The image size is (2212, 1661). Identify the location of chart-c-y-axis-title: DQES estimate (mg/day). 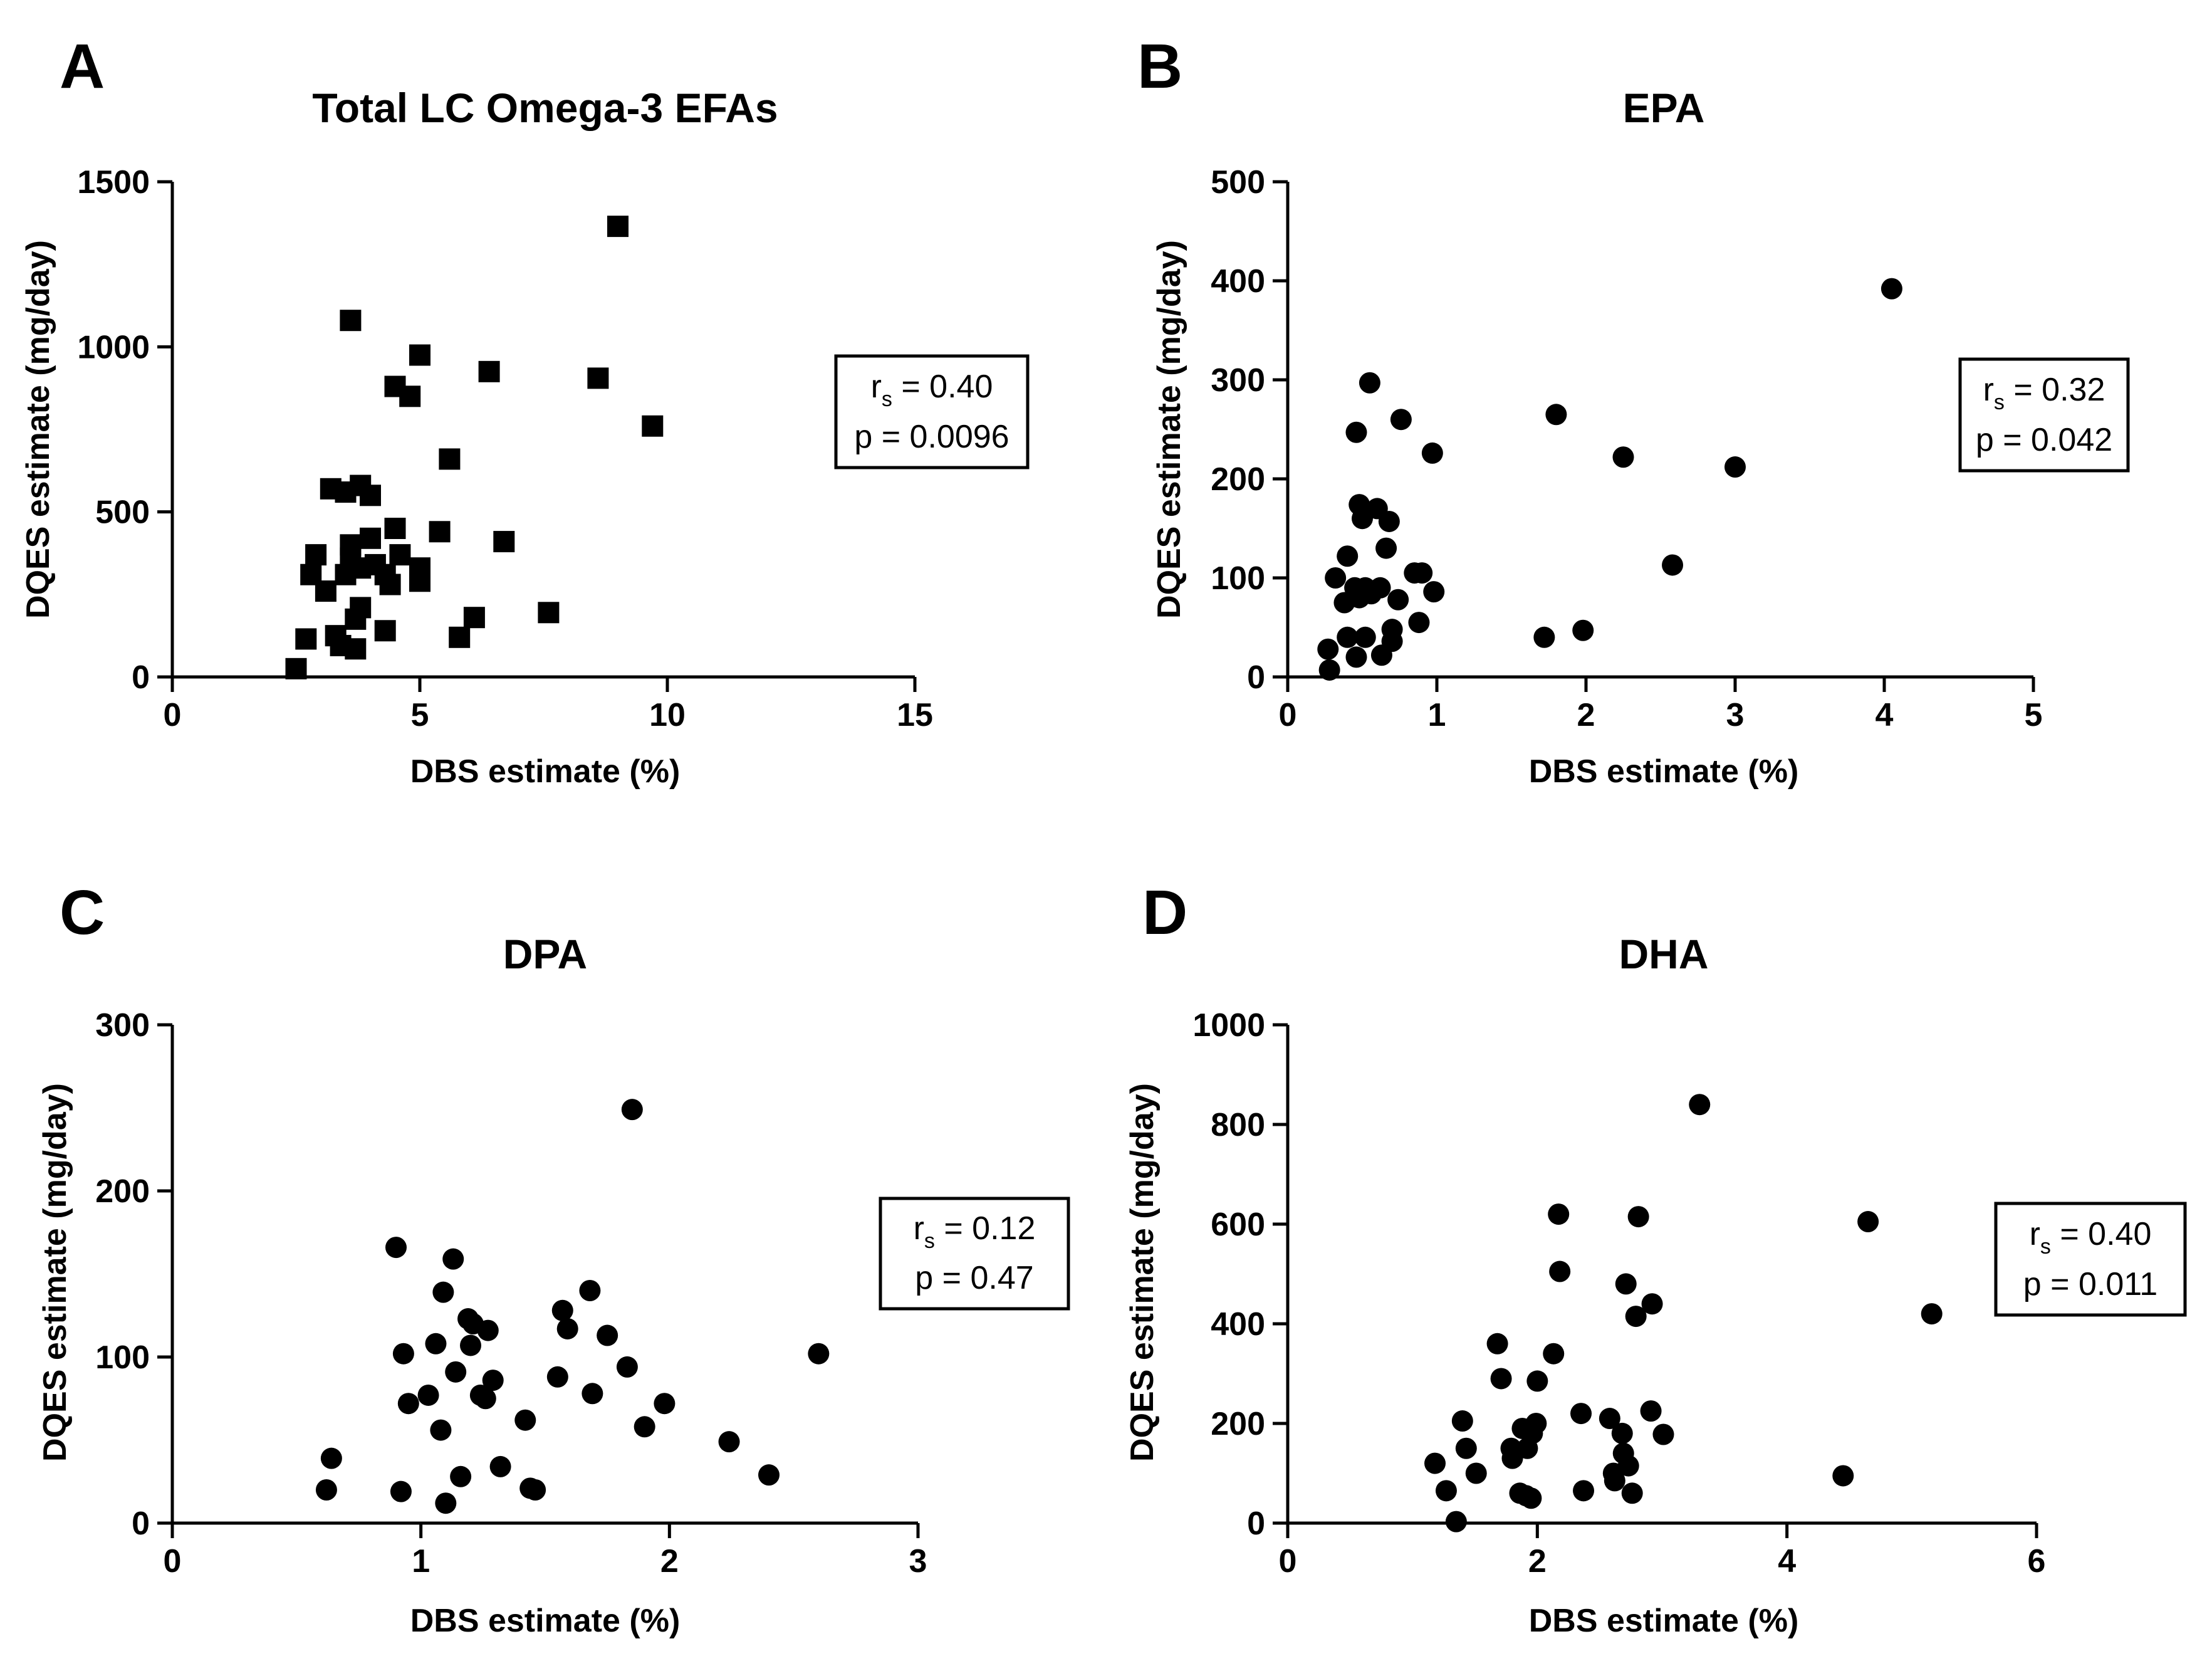
(55, 1272).